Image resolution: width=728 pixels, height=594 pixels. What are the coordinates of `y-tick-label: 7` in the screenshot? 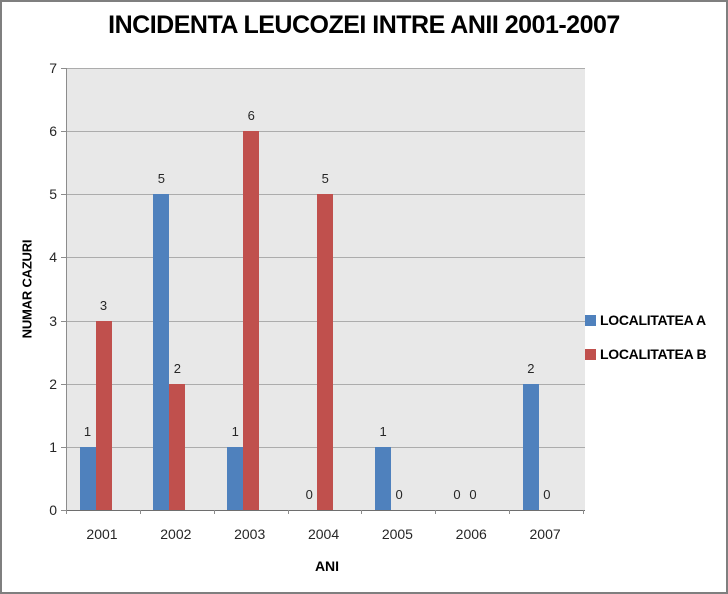 It's located at (53, 68).